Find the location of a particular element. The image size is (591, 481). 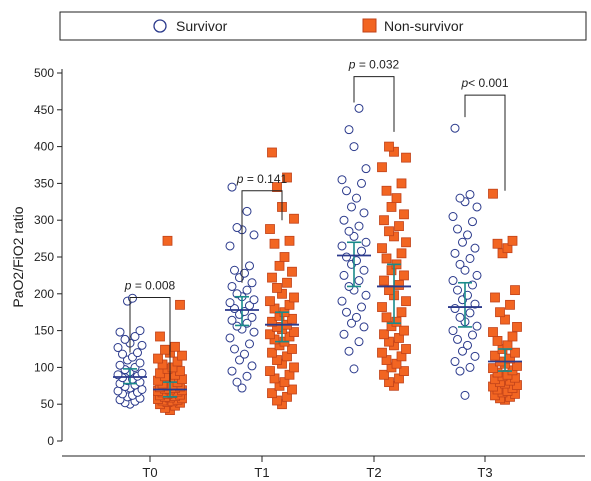

x-tick-label: T0 is located at coordinates (149, 472).